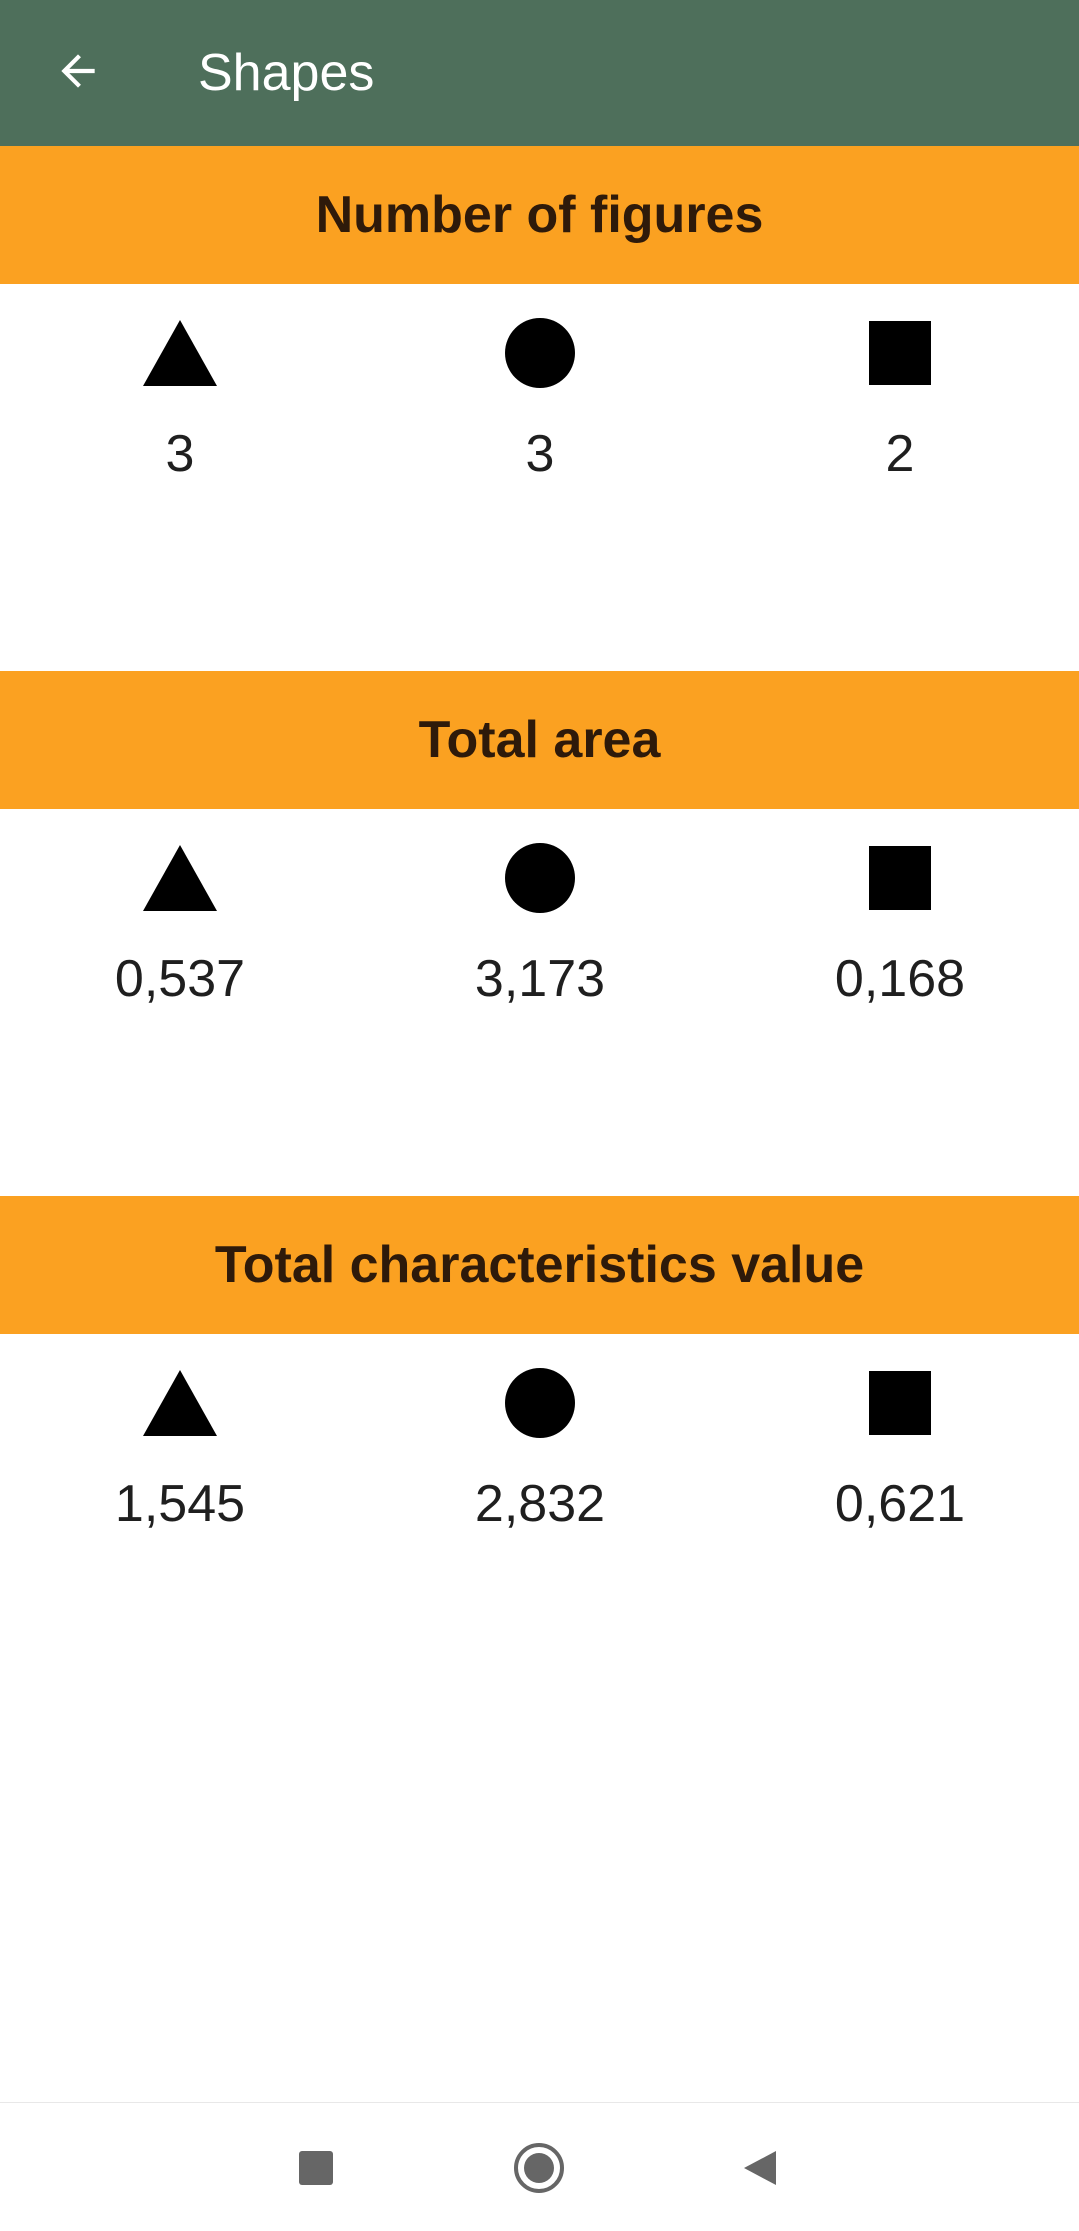 The height and width of the screenshot is (2231, 1079). I want to click on shape-row-total-characteristics: 1,545 2,832 0,621, so click(539, 1454).